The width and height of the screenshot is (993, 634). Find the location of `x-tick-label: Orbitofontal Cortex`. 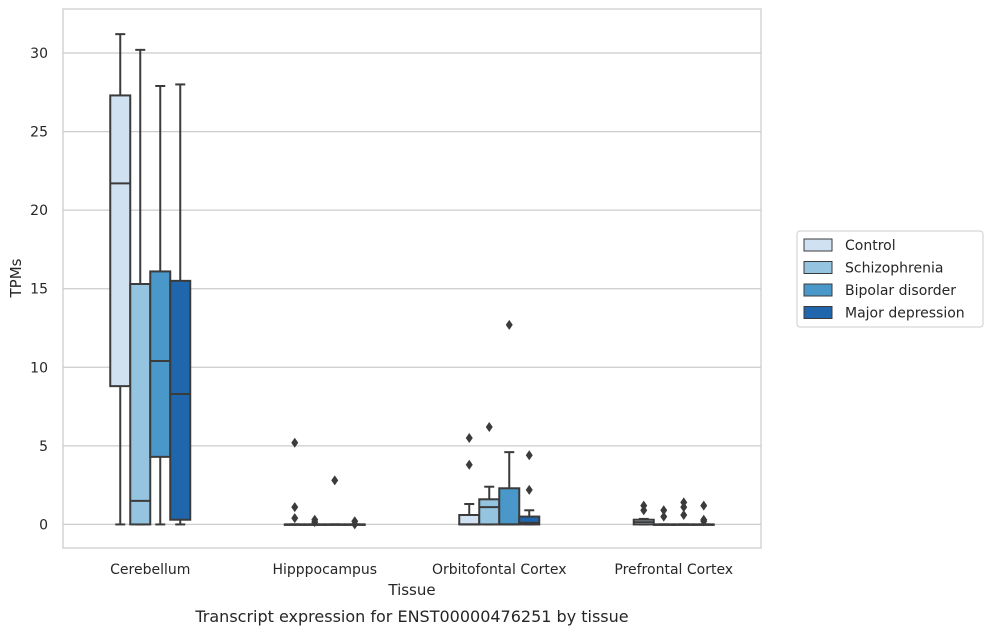

x-tick-label: Orbitofontal Cortex is located at coordinates (499, 570).